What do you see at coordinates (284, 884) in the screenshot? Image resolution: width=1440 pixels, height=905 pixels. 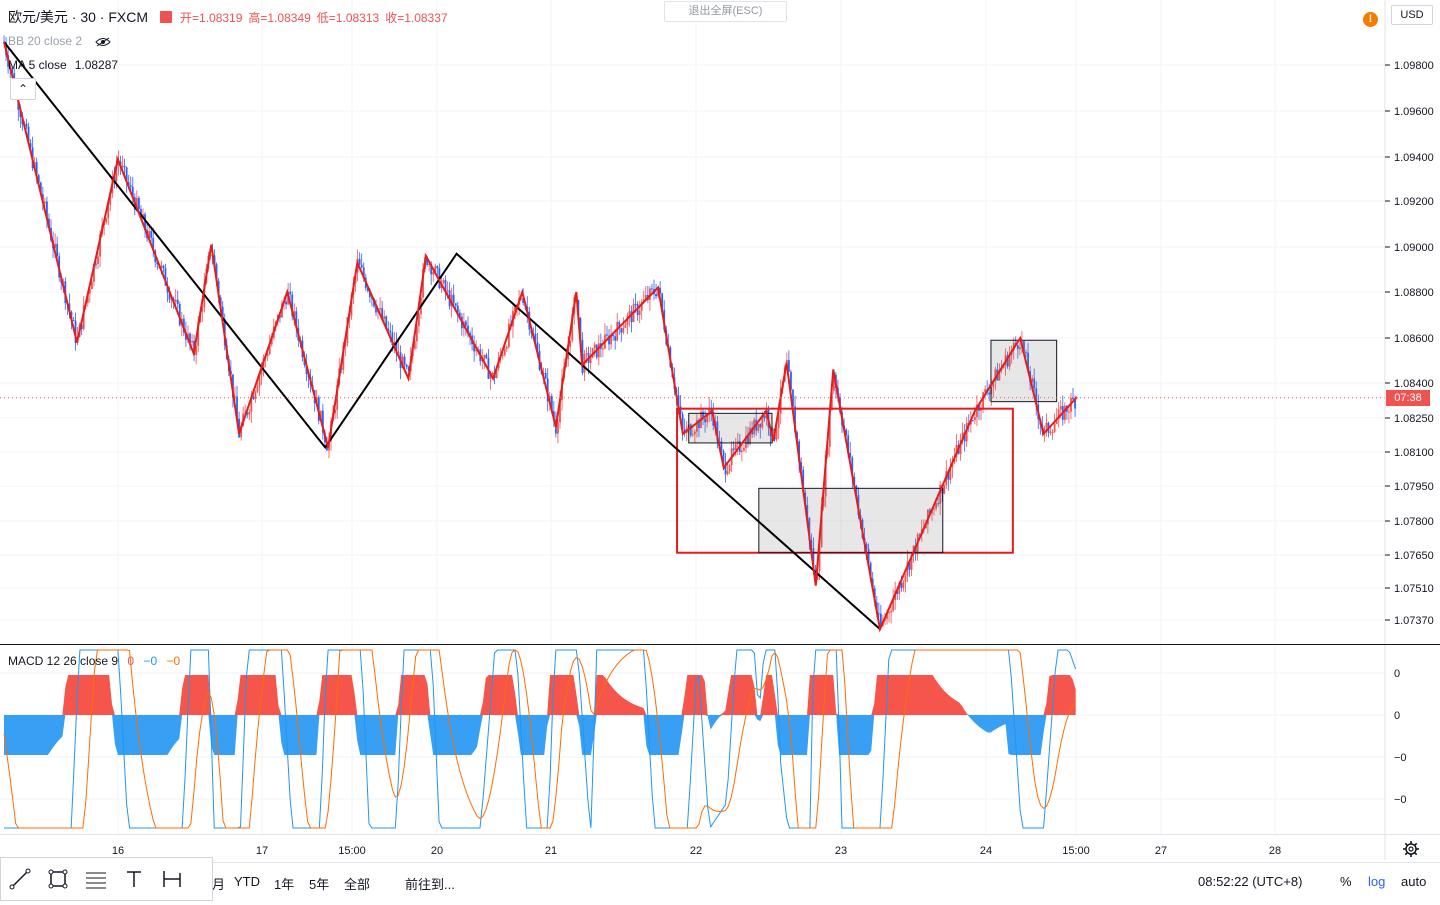 I see `range-1y: 1年` at bounding box center [284, 884].